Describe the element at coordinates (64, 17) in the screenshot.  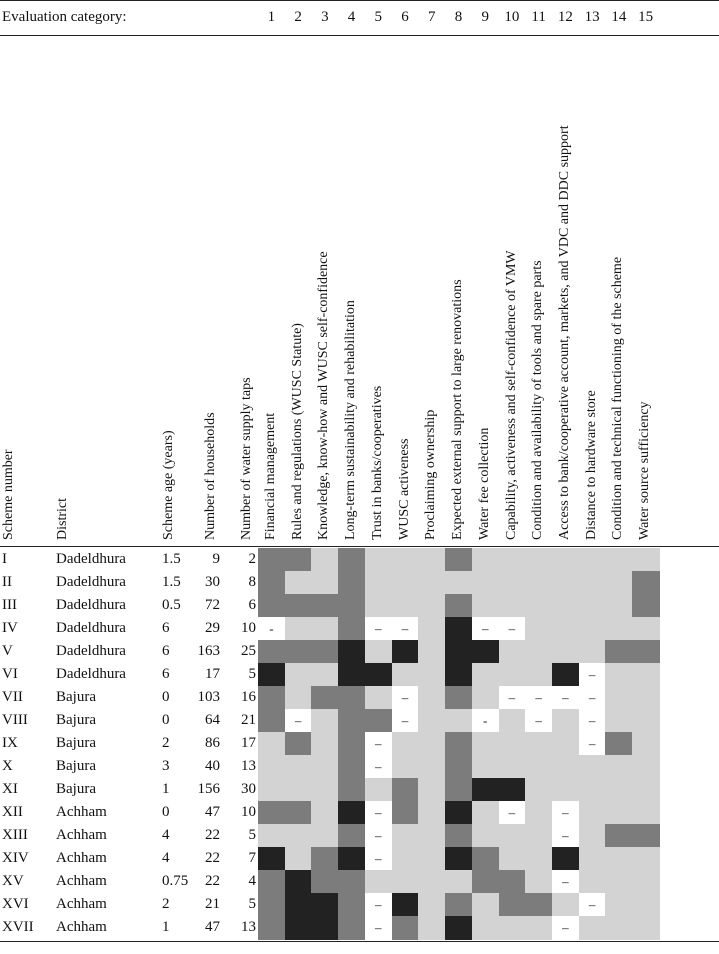
I see `evaluation-category-label: Evaluation category:` at that location.